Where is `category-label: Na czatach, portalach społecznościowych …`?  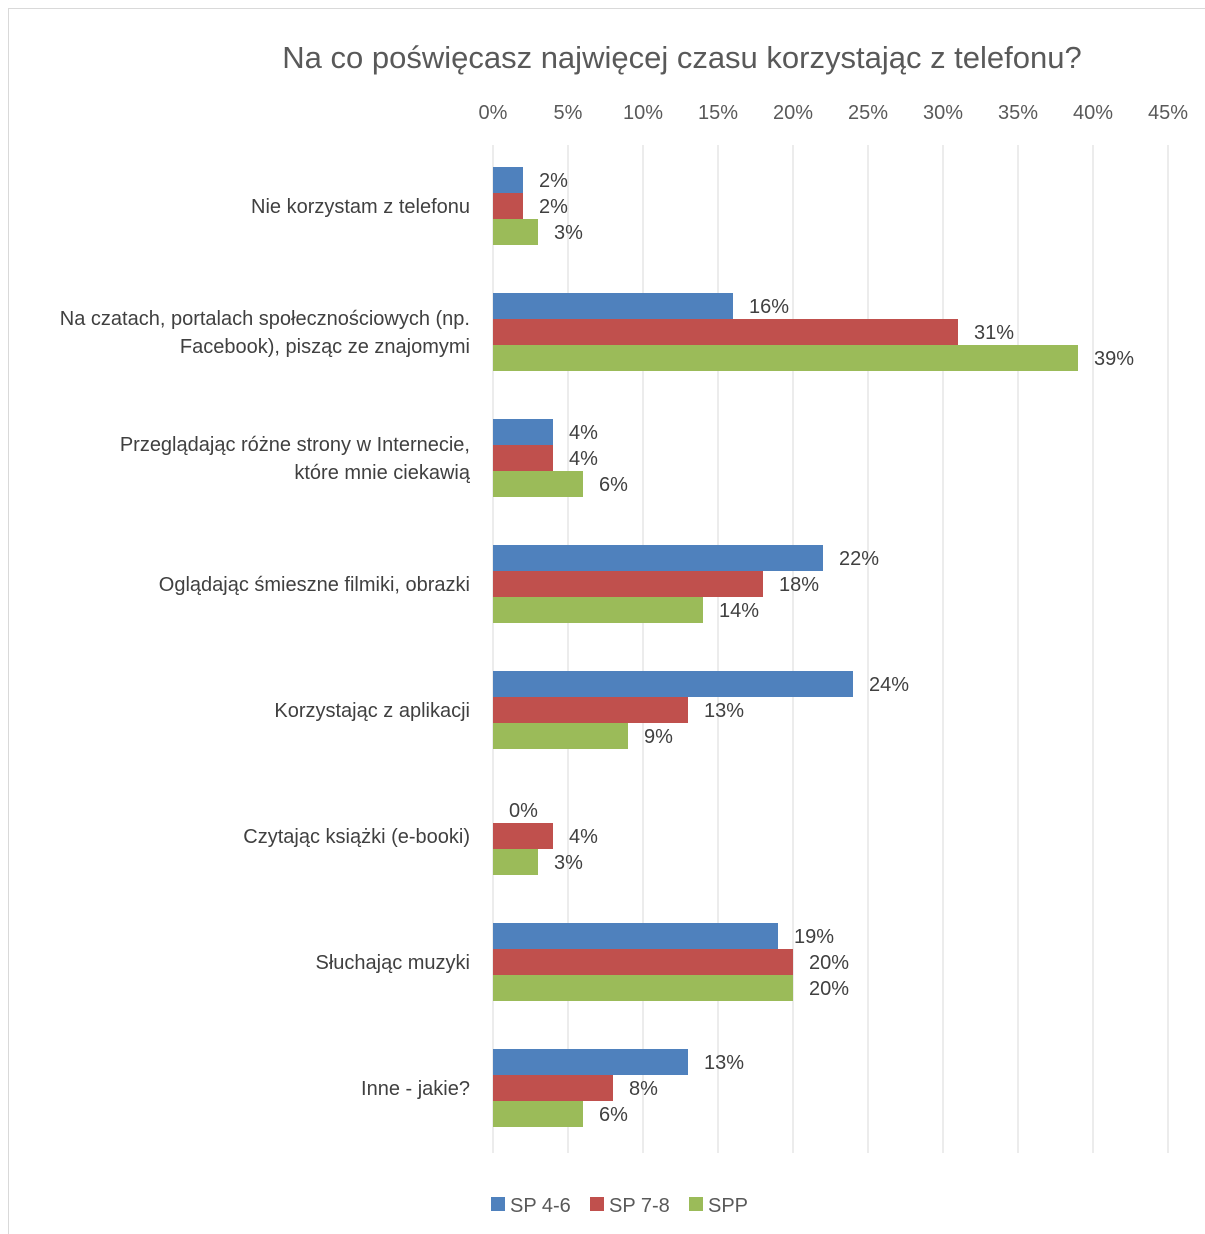
category-label: Na czatach, portalach społecznościowych … is located at coordinates (265, 319).